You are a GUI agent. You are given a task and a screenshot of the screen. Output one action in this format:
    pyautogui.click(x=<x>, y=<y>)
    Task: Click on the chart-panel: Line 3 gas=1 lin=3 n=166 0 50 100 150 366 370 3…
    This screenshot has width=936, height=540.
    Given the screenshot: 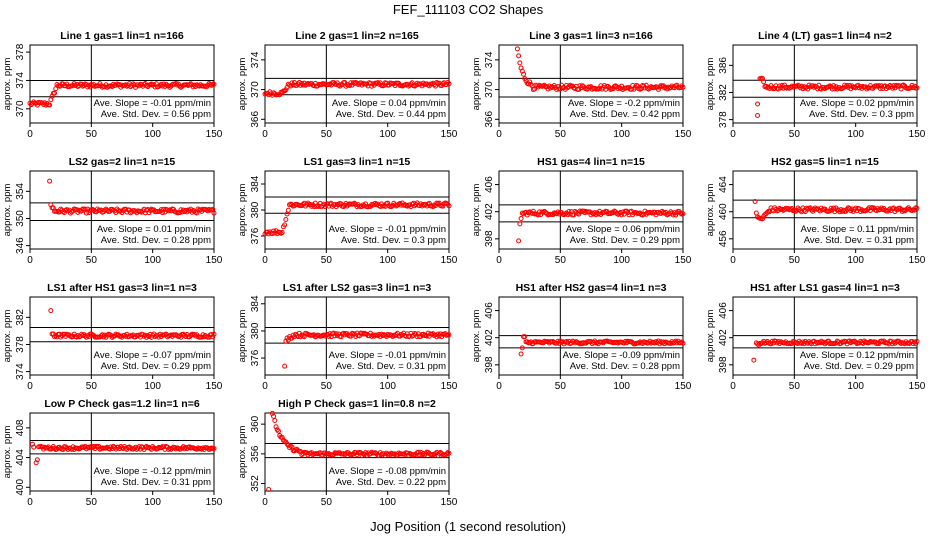 What is the action you would take?
    pyautogui.click(x=581, y=85)
    